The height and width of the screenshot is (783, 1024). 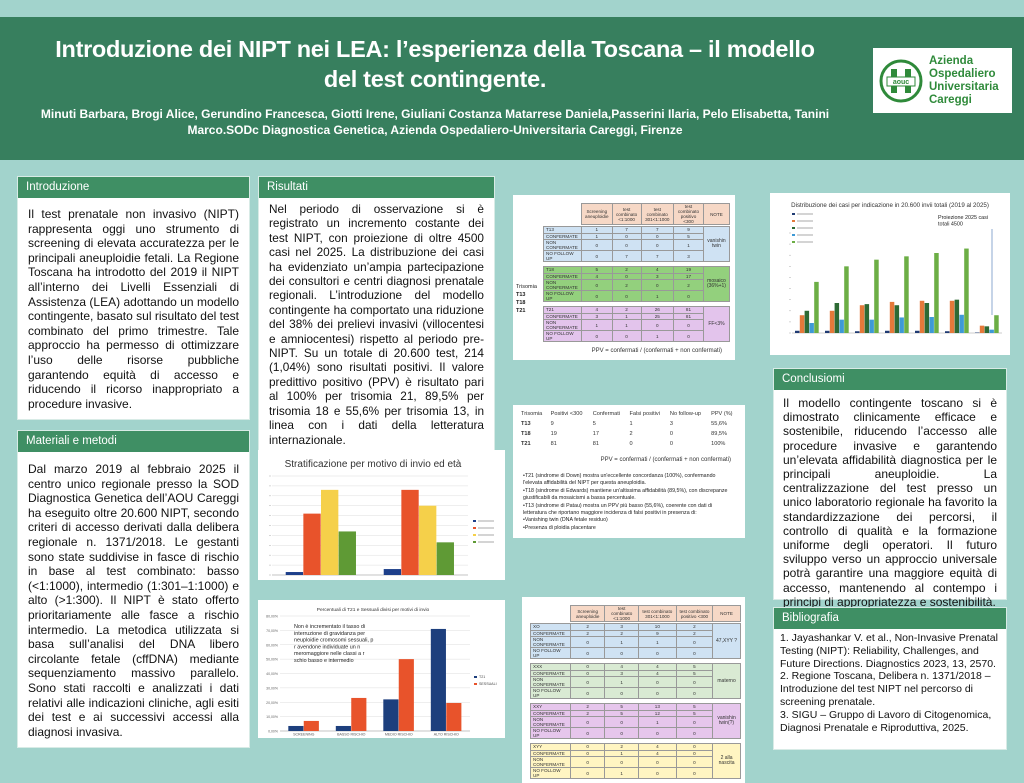 What do you see at coordinates (534, 434) in the screenshot?
I see `row-label: T18` at bounding box center [534, 434].